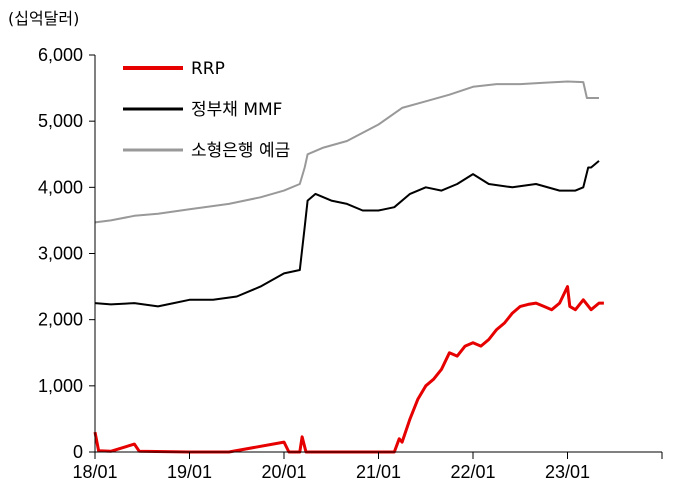  Describe the element at coordinates (43, 18) in the screenshot. I see `unit-label: (십억달러)` at that location.